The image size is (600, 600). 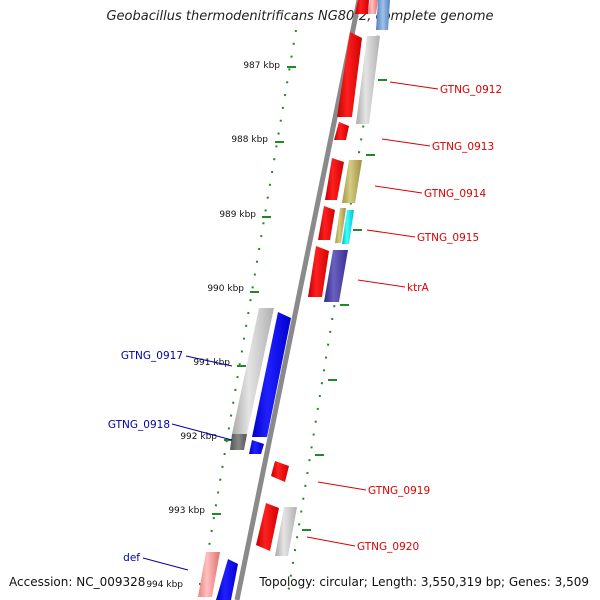 What do you see at coordinates (388, 547) in the screenshot?
I see `gene-label-gtng-0920: GTNG_0920` at bounding box center [388, 547].